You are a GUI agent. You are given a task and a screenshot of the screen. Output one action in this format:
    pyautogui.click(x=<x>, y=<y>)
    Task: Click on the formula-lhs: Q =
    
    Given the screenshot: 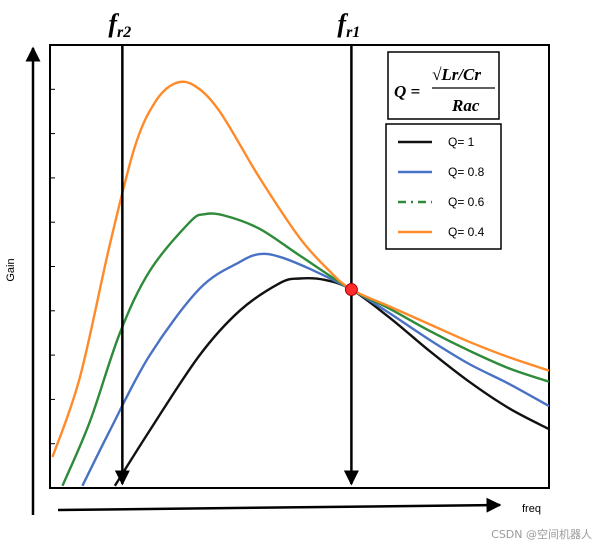 What is the action you would take?
    pyautogui.click(x=407, y=91)
    